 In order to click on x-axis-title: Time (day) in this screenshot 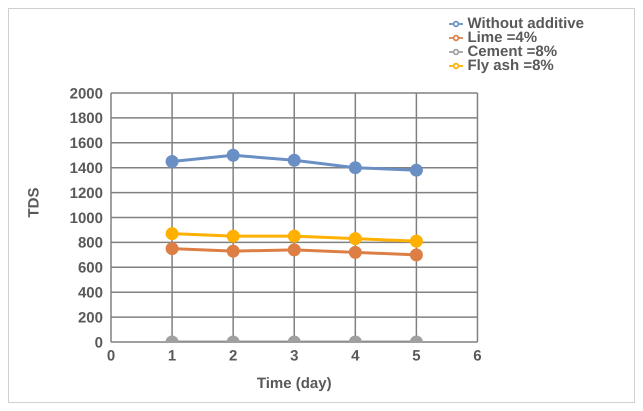, I will do `click(294, 383)`.